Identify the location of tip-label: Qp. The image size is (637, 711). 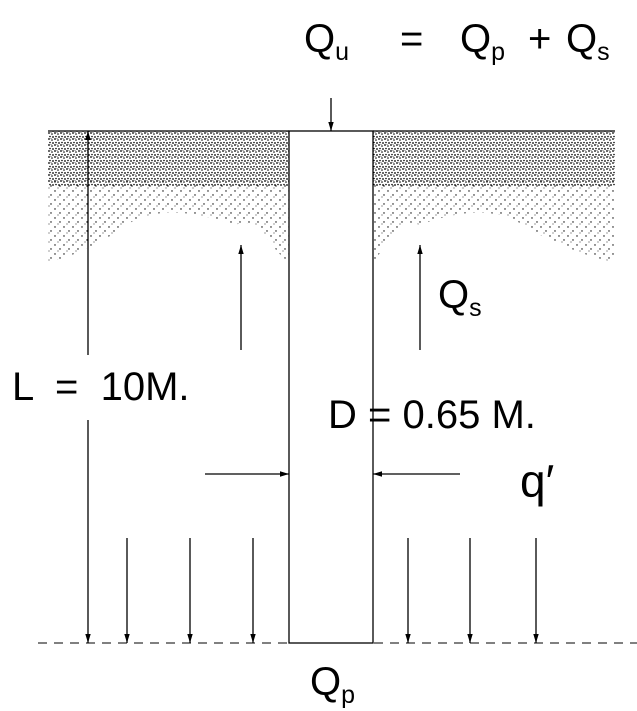
(332, 684).